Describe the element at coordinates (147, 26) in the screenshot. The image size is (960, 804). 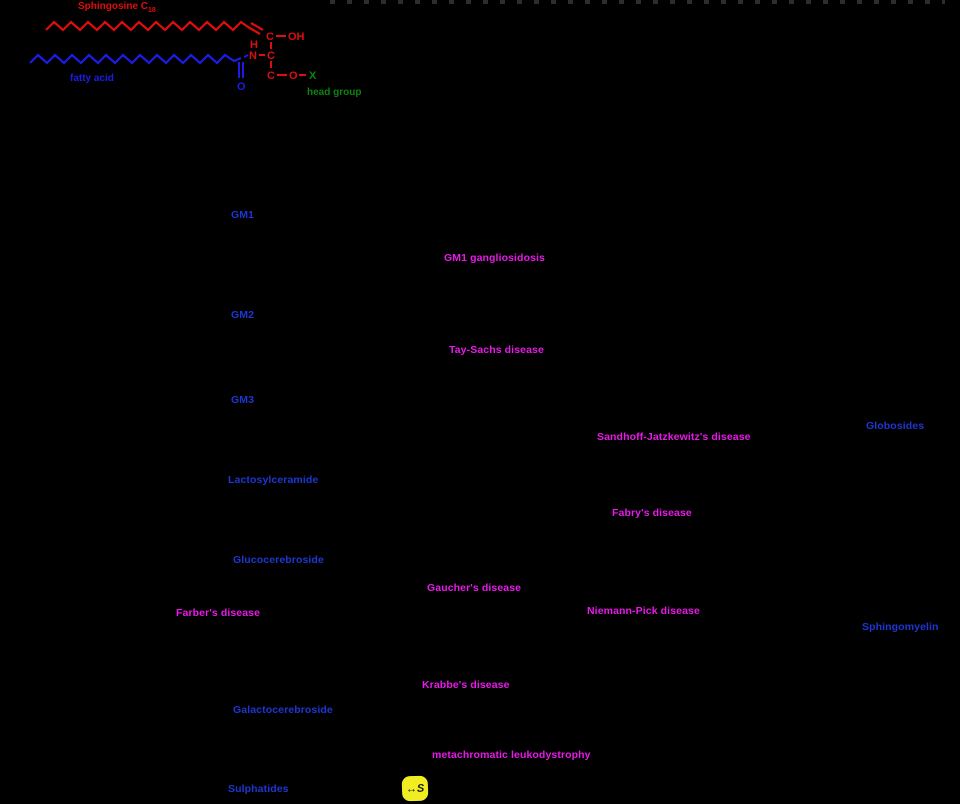
I see `sphingosine-chain` at that location.